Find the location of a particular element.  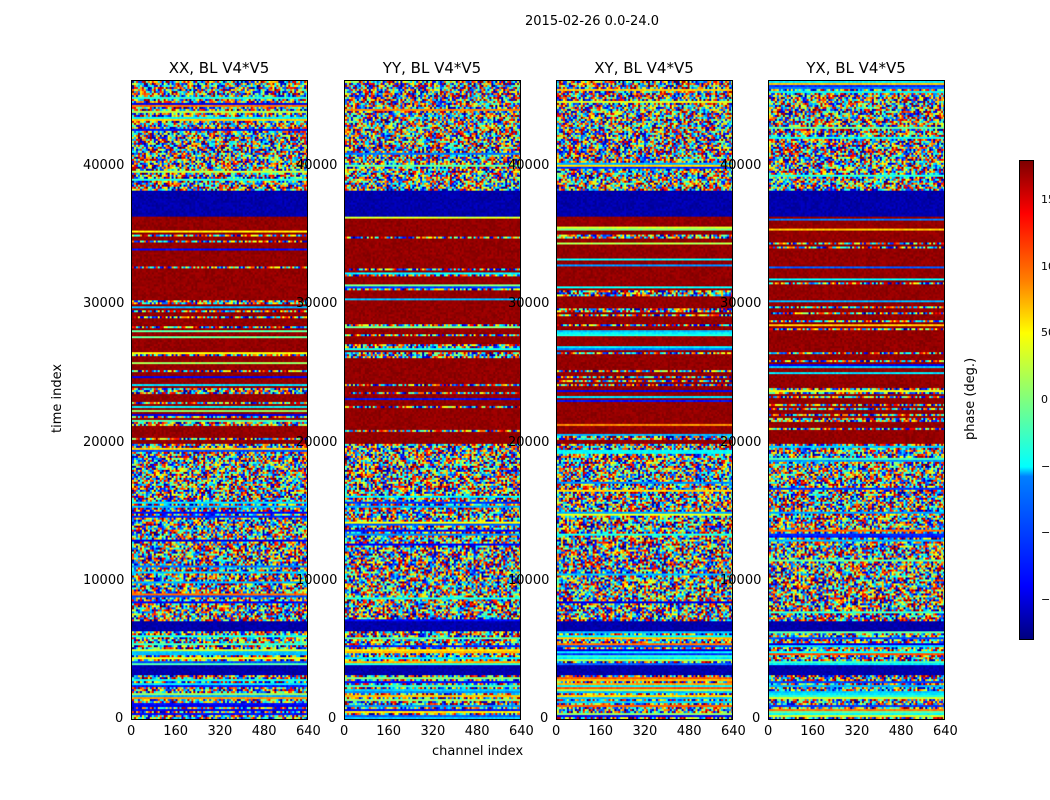

x-axis-label: channel index is located at coordinates (478, 751).